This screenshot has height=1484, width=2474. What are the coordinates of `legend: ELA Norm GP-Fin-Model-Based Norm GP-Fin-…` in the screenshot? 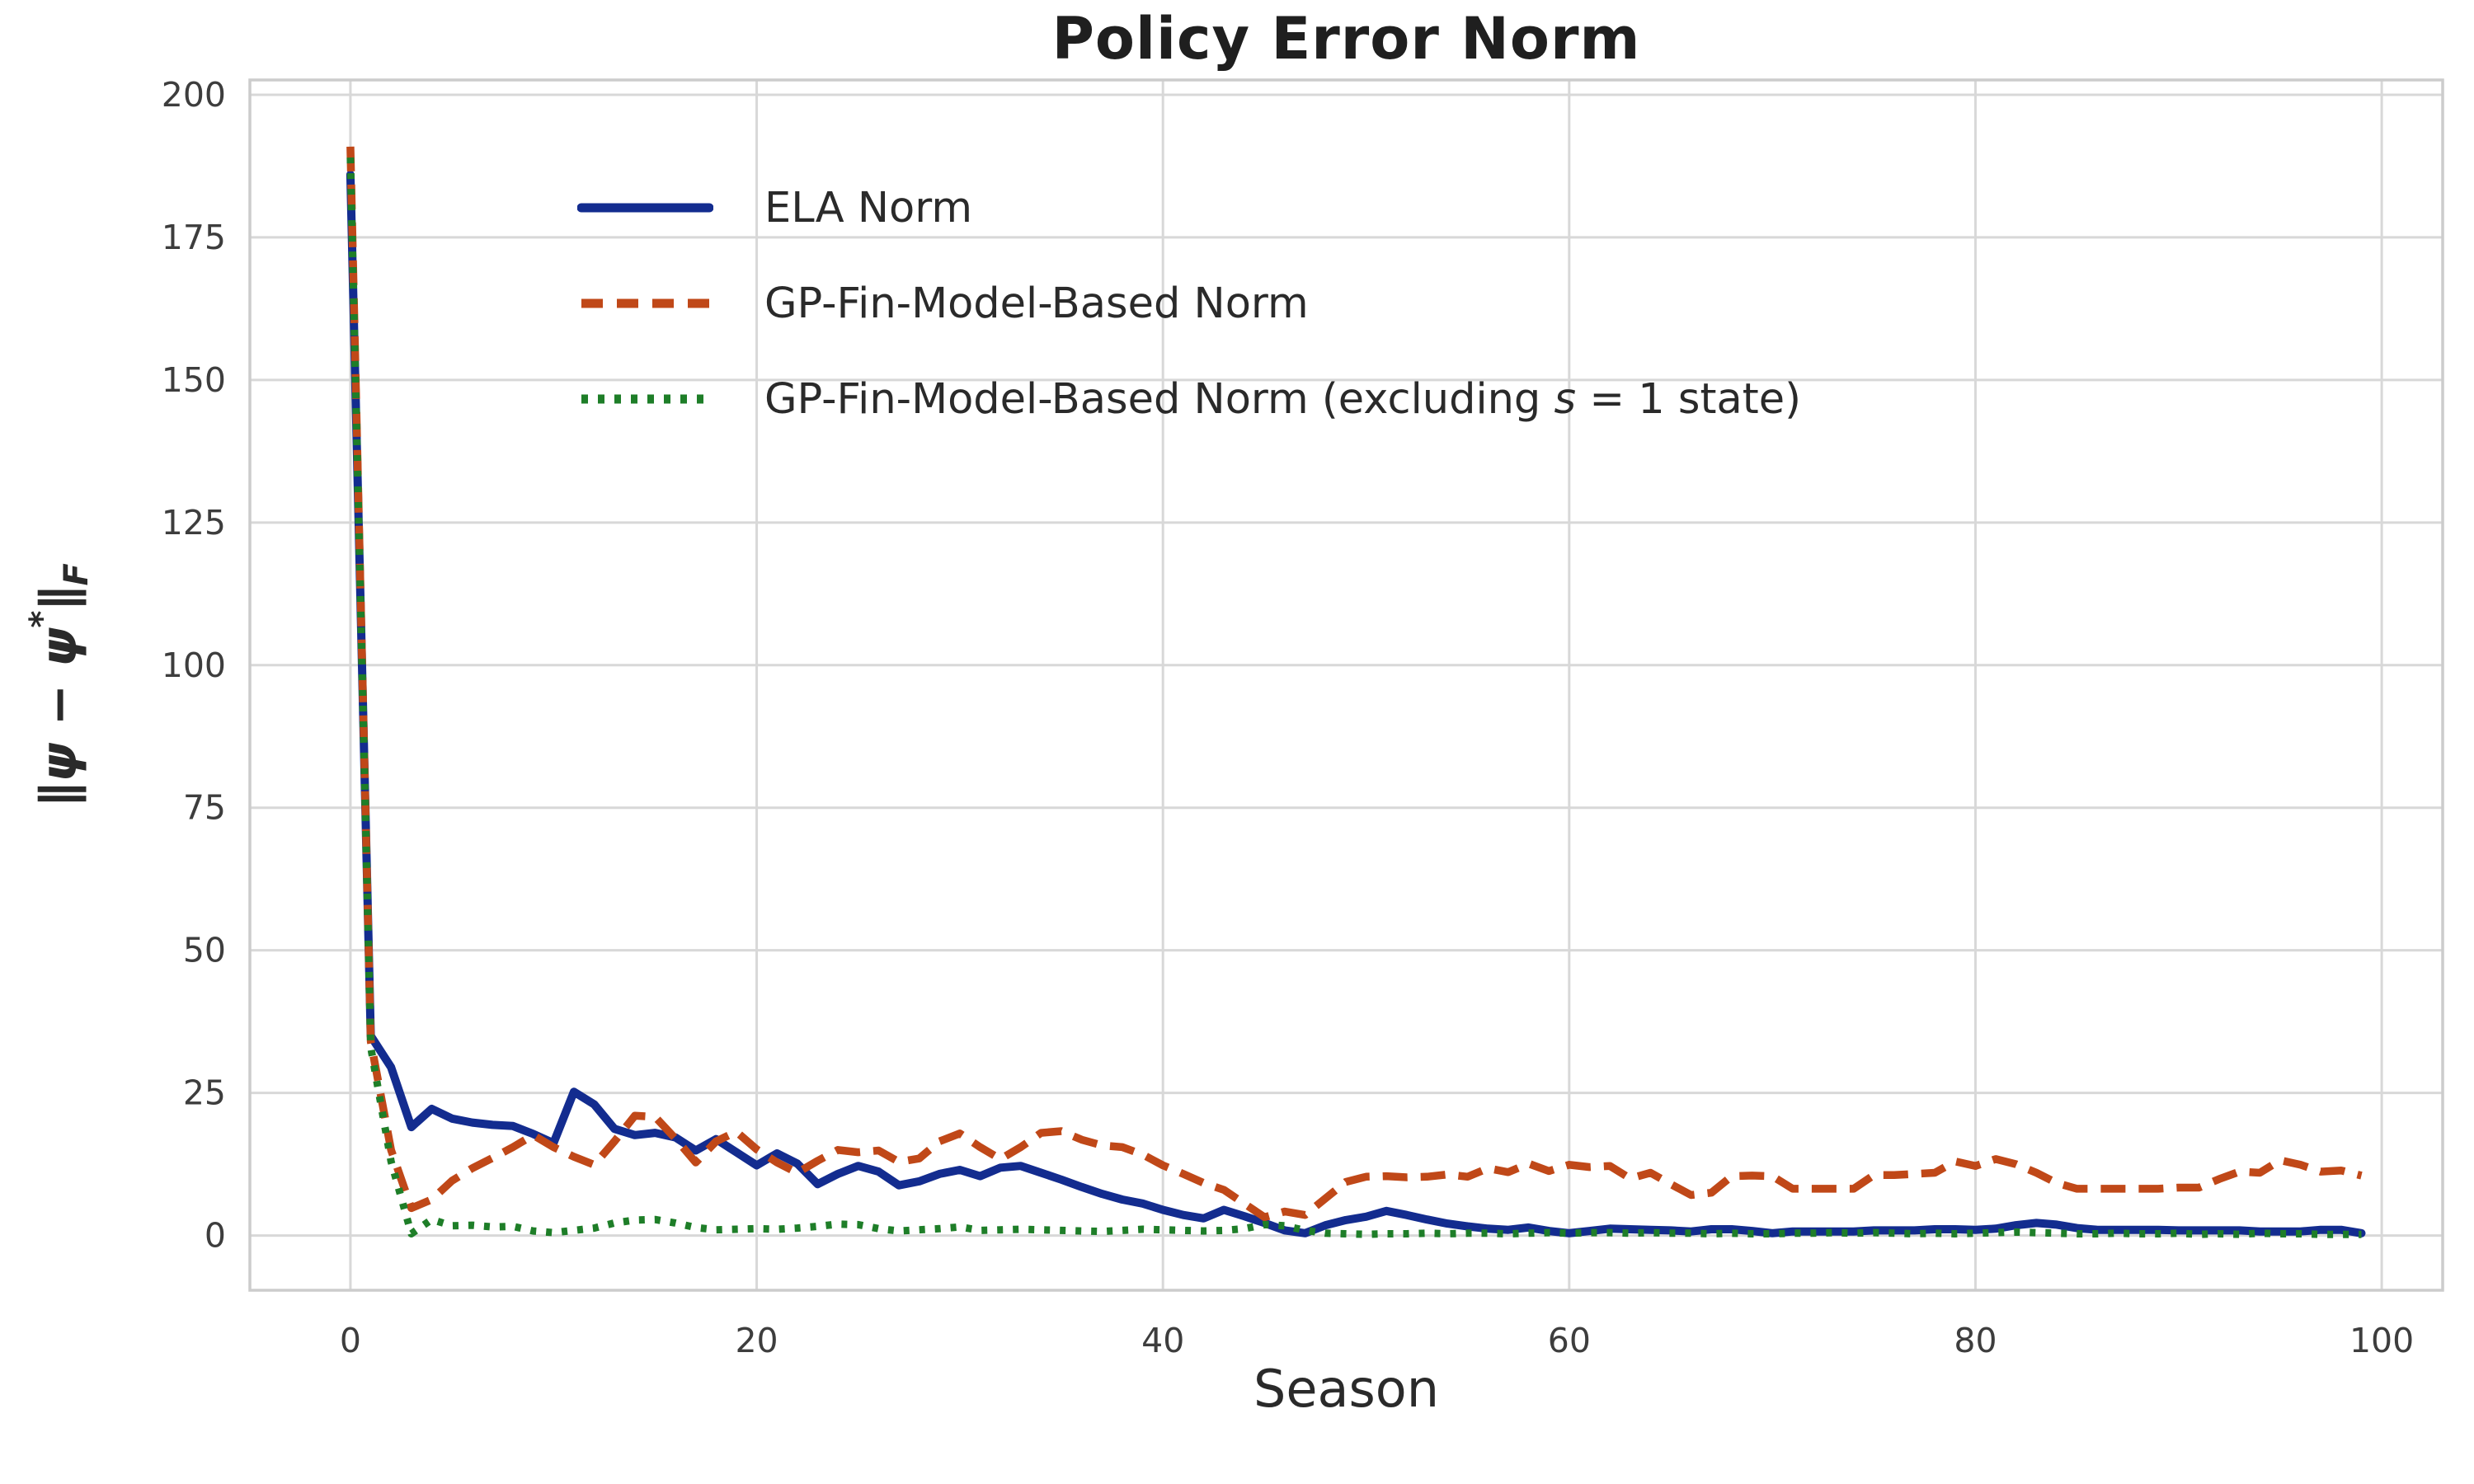 It's located at (1189, 303).